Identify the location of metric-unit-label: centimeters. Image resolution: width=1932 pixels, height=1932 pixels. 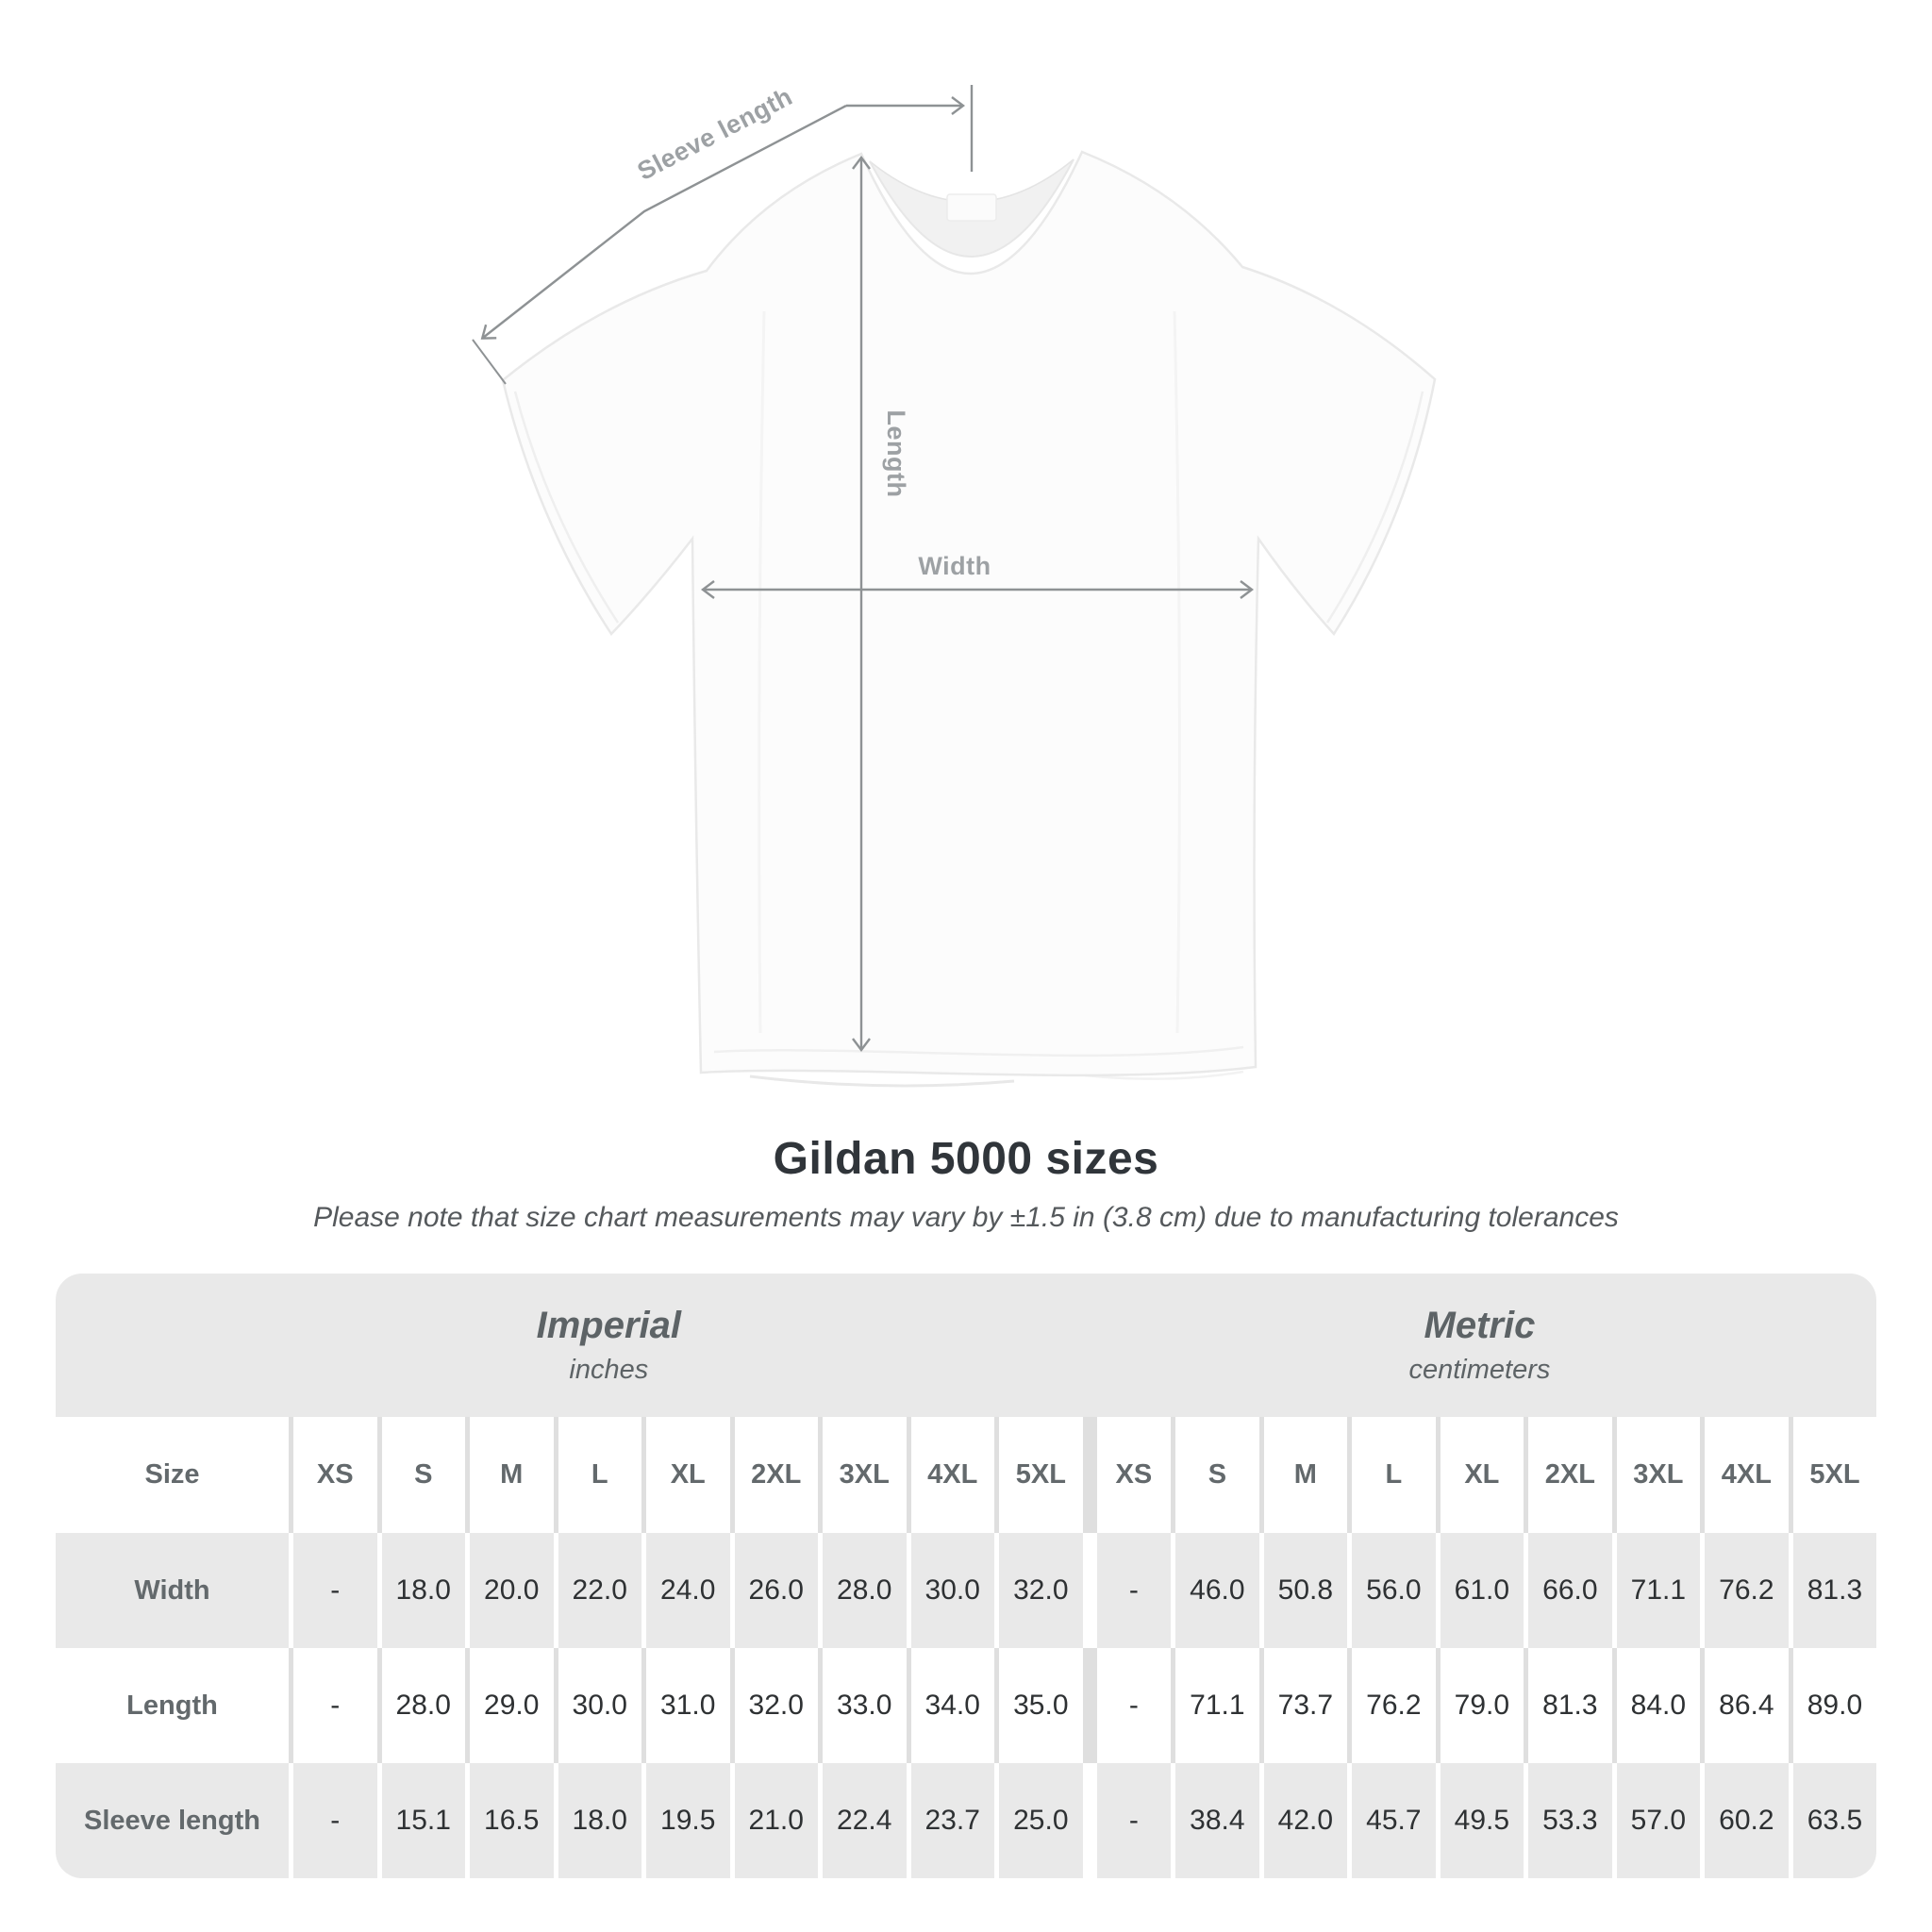
(1479, 1370).